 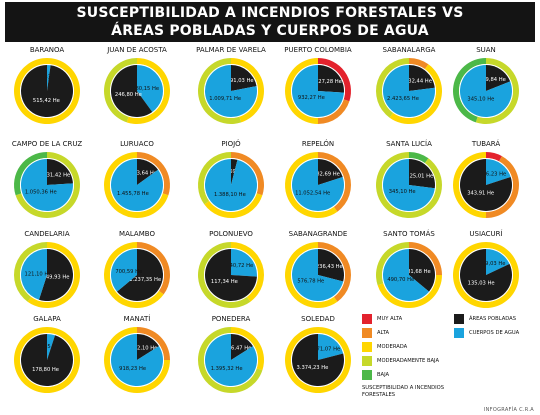 I want to click on donut-tubara: TUBARÁ 86,23 He 343,91 He, so click(x=486, y=178).